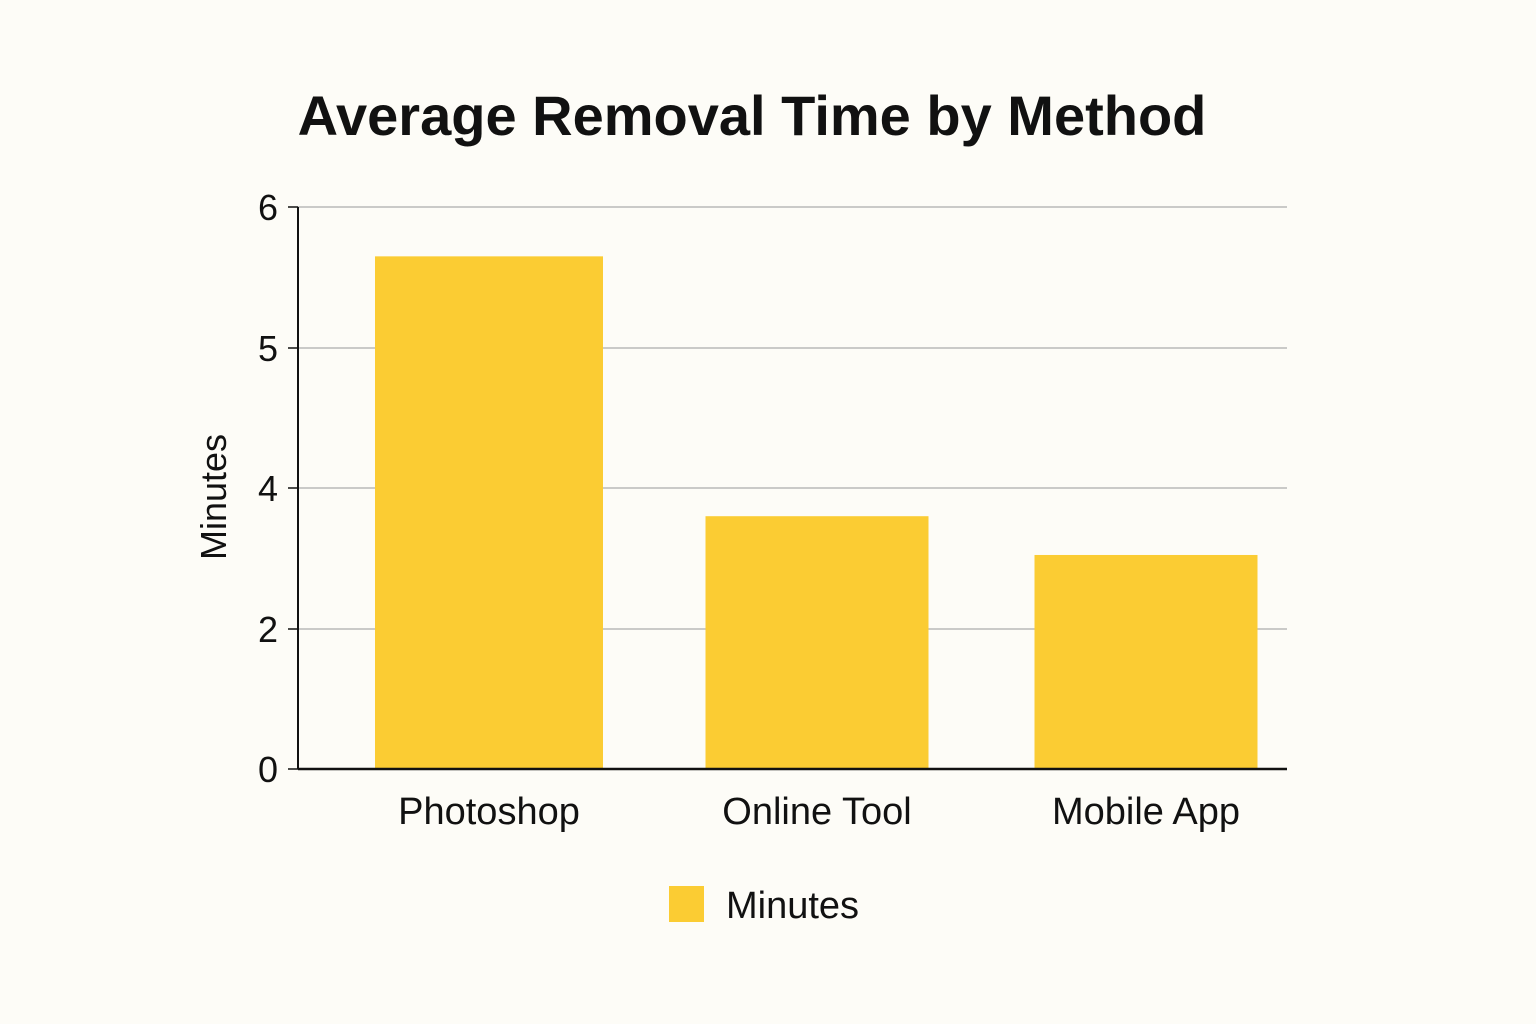 This screenshot has height=1024, width=1536. I want to click on y-tick-label: 4, so click(268, 488).